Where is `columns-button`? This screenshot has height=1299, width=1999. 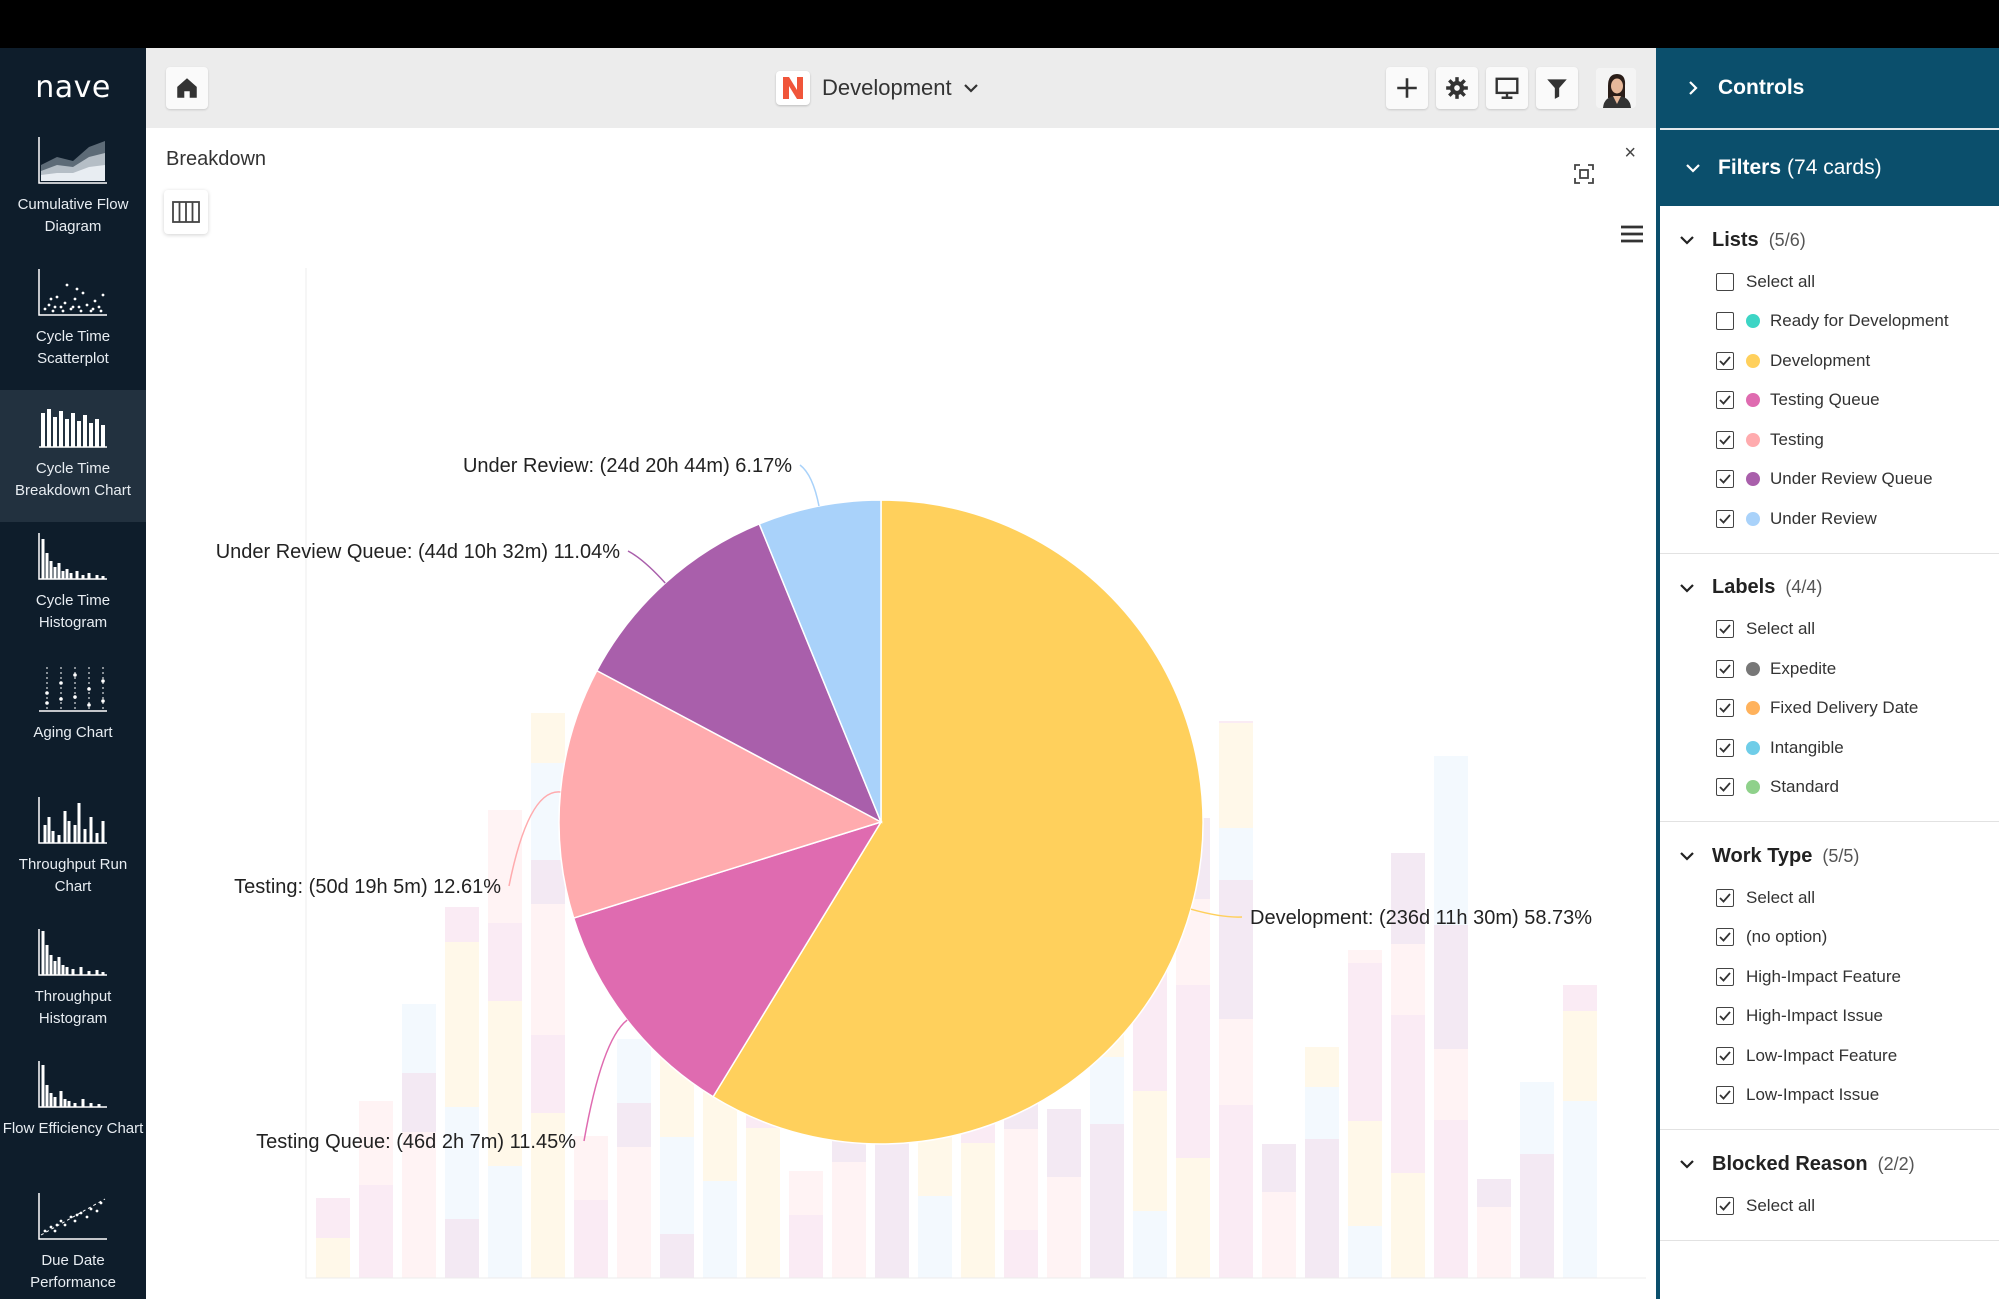 columns-button is located at coordinates (186, 212).